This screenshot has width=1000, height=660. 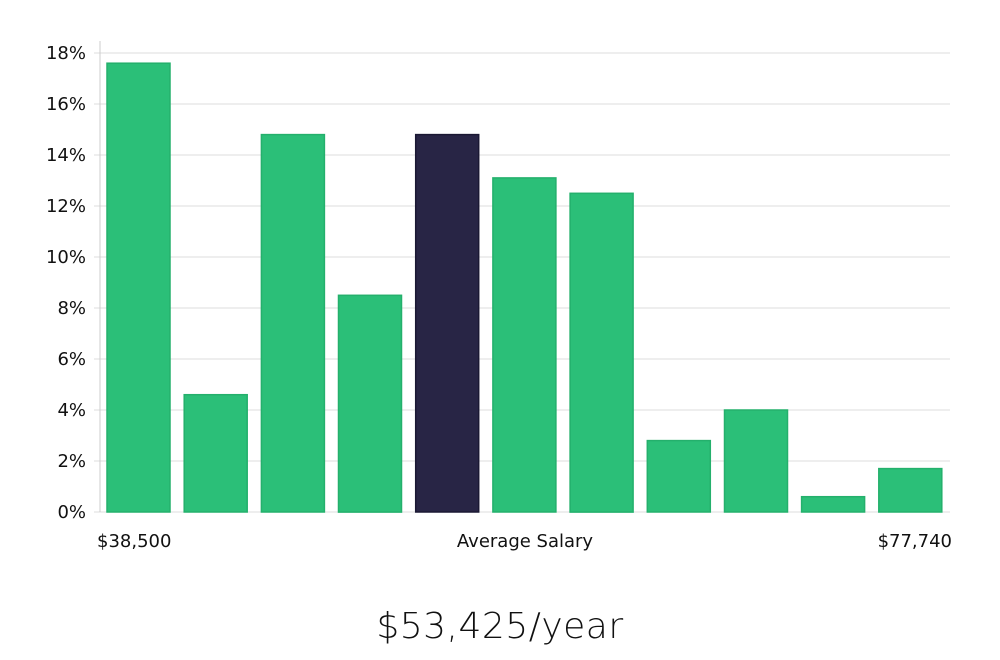 What do you see at coordinates (71, 308) in the screenshot?
I see `y-tick-label: 8%` at bounding box center [71, 308].